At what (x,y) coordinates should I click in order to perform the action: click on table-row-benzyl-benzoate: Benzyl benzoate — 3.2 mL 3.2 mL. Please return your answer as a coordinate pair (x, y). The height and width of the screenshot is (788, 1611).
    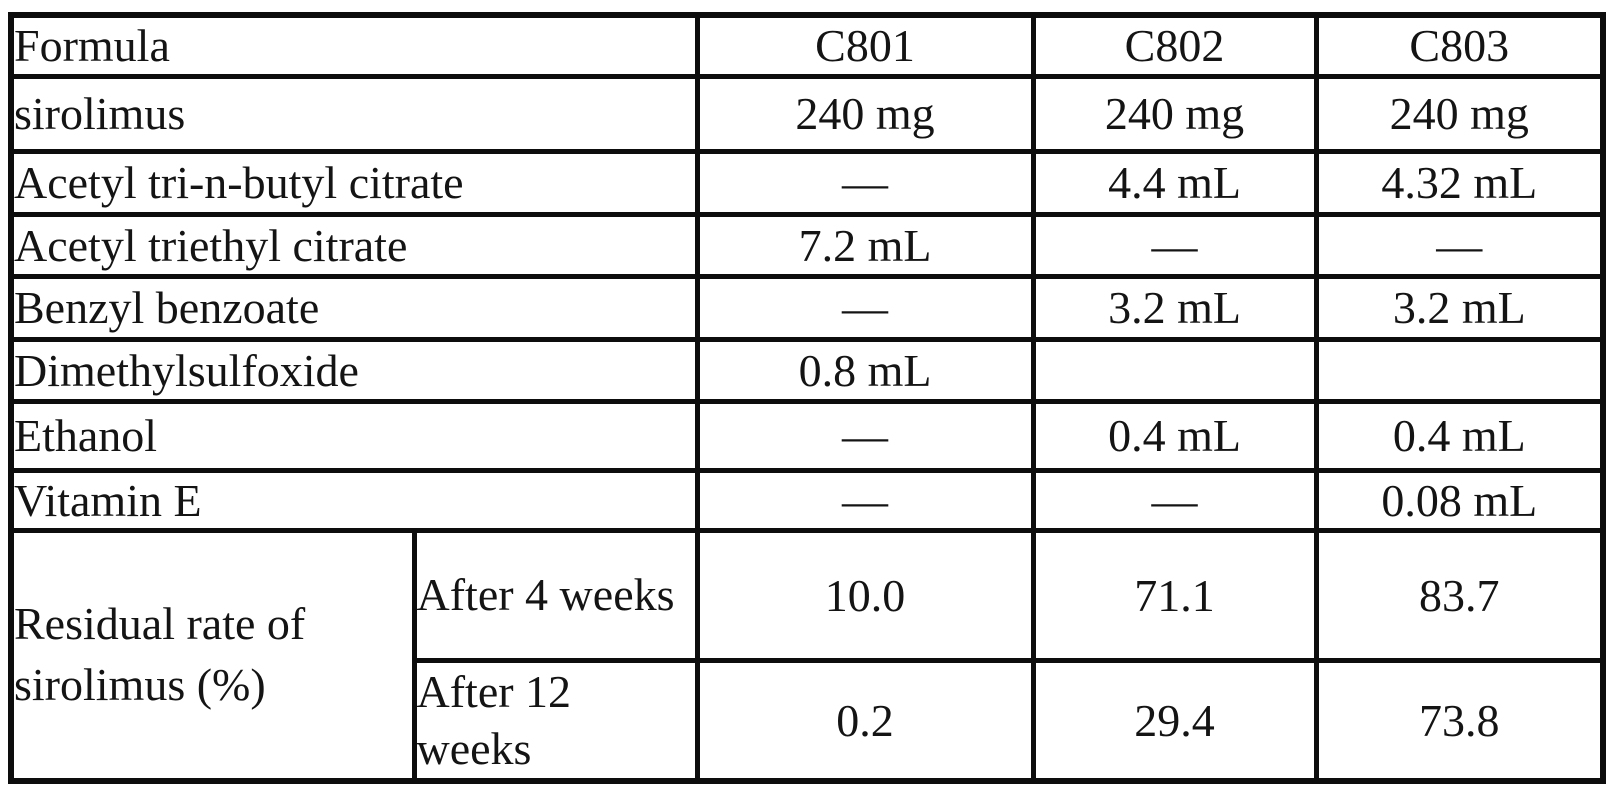
    Looking at the image, I should click on (807, 307).